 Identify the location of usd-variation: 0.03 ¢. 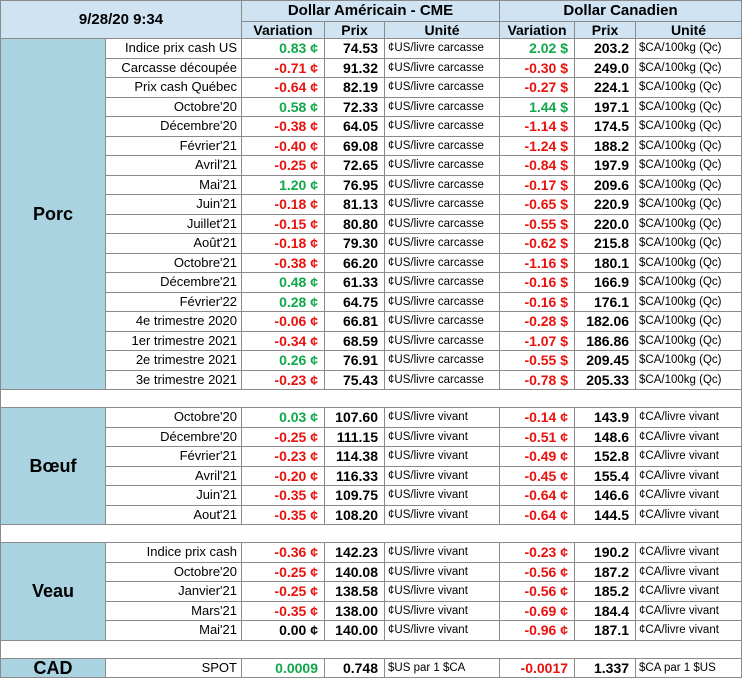
(283, 417).